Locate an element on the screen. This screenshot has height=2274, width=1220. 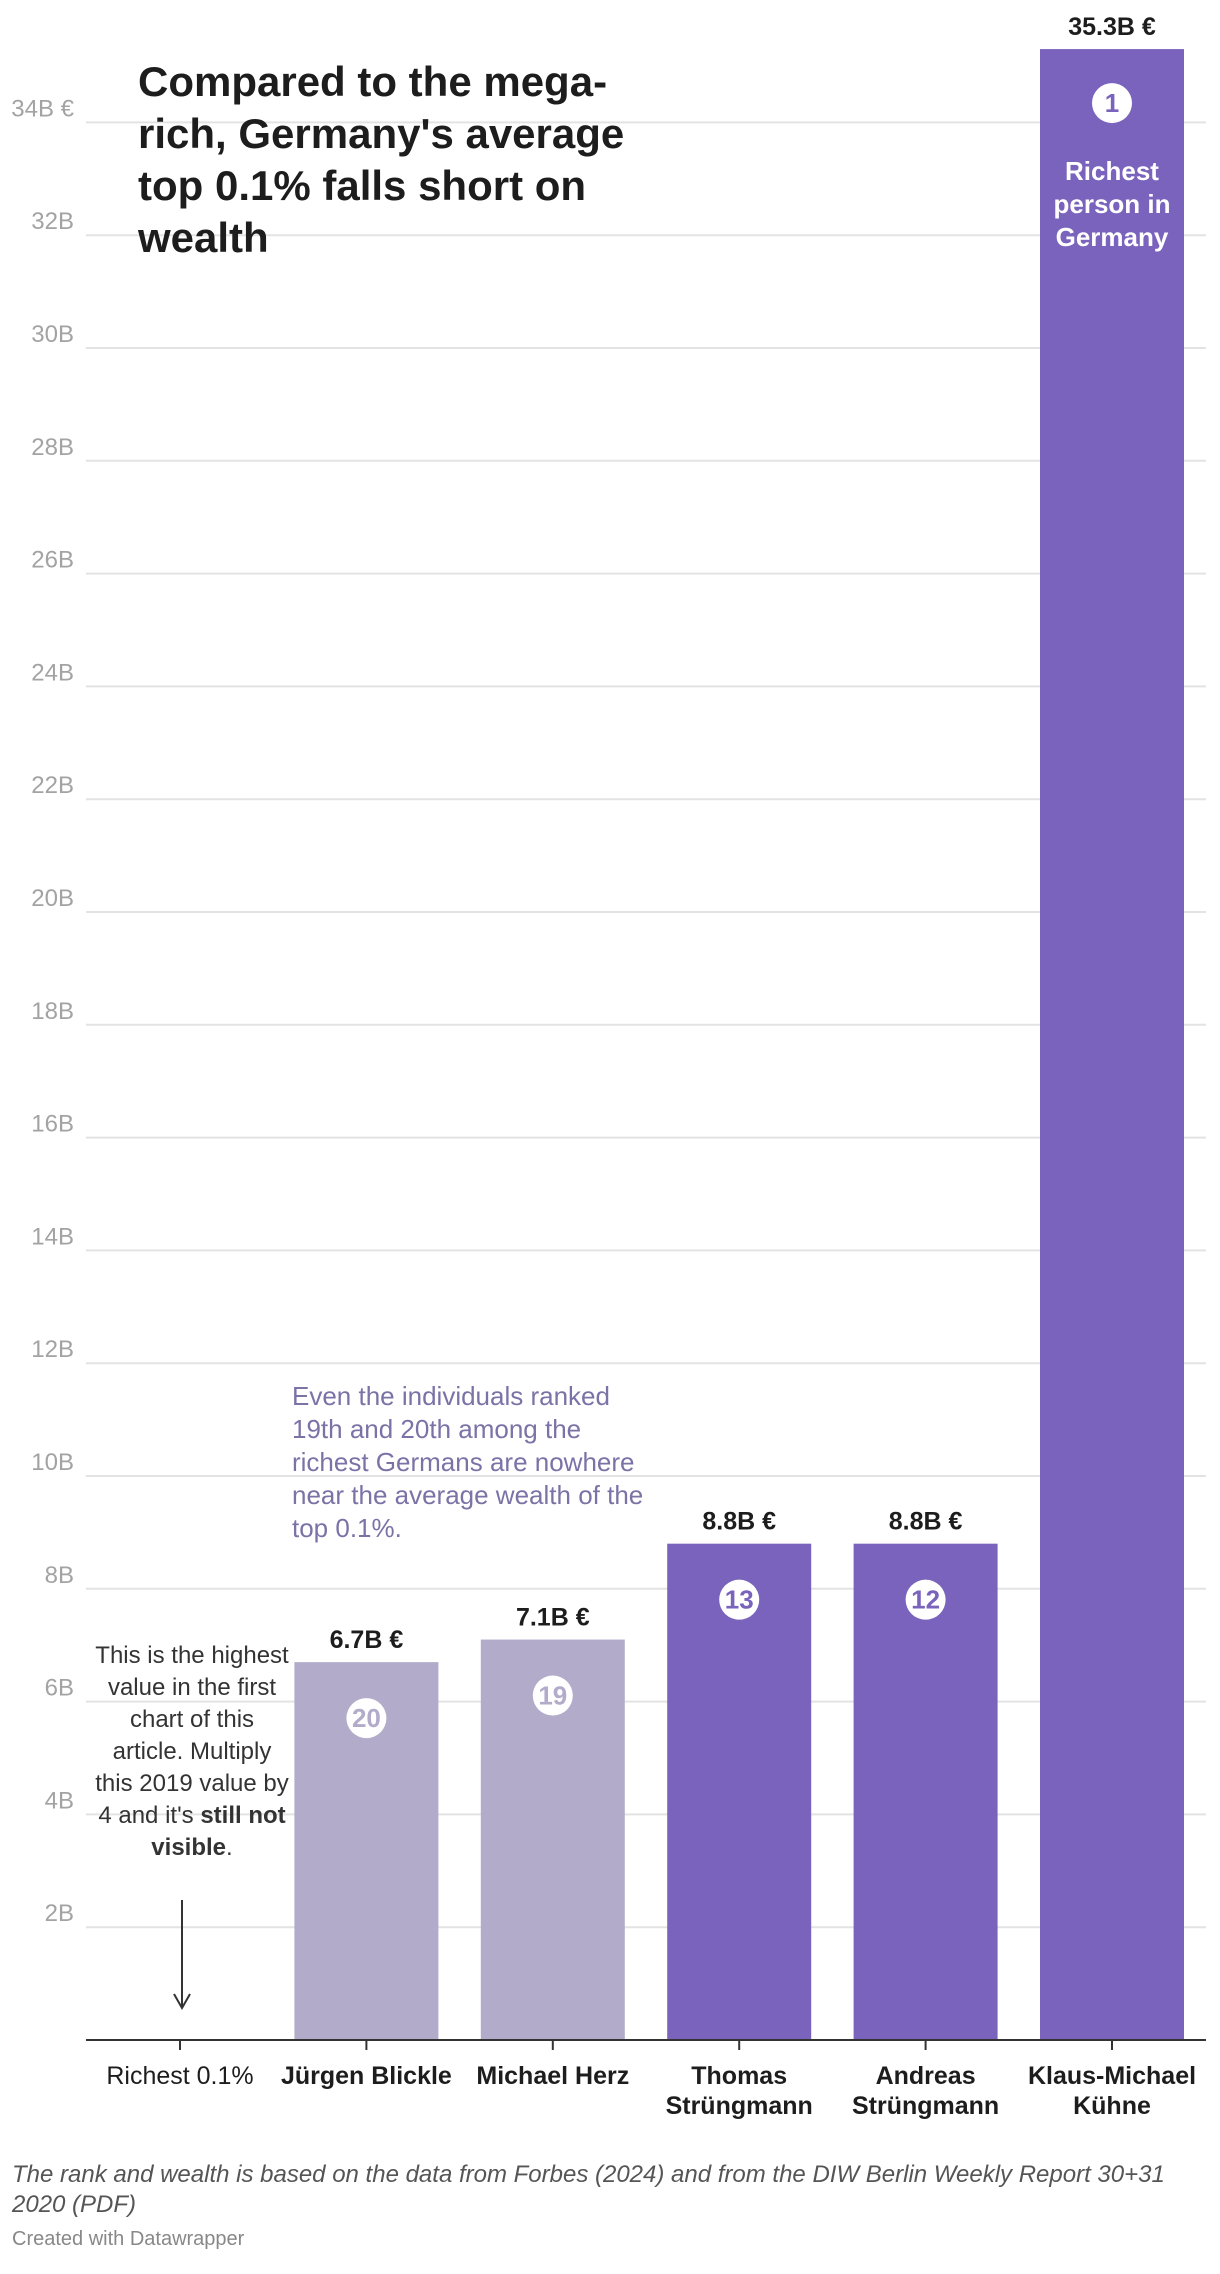
left-annotation-bold: still not visible is located at coordinates (218, 1831).